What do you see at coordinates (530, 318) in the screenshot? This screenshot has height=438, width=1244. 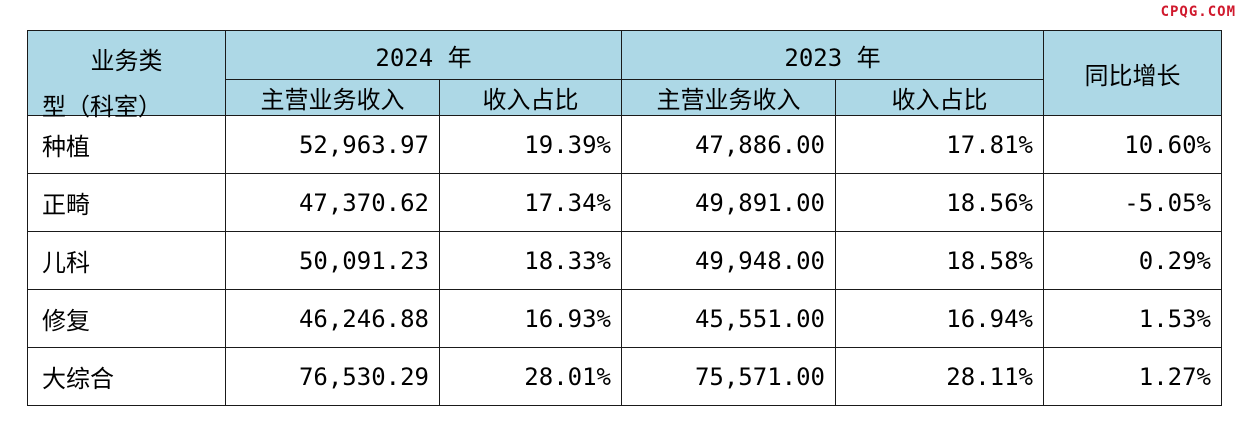 I see `share-2024-cell: 16.93%` at bounding box center [530, 318].